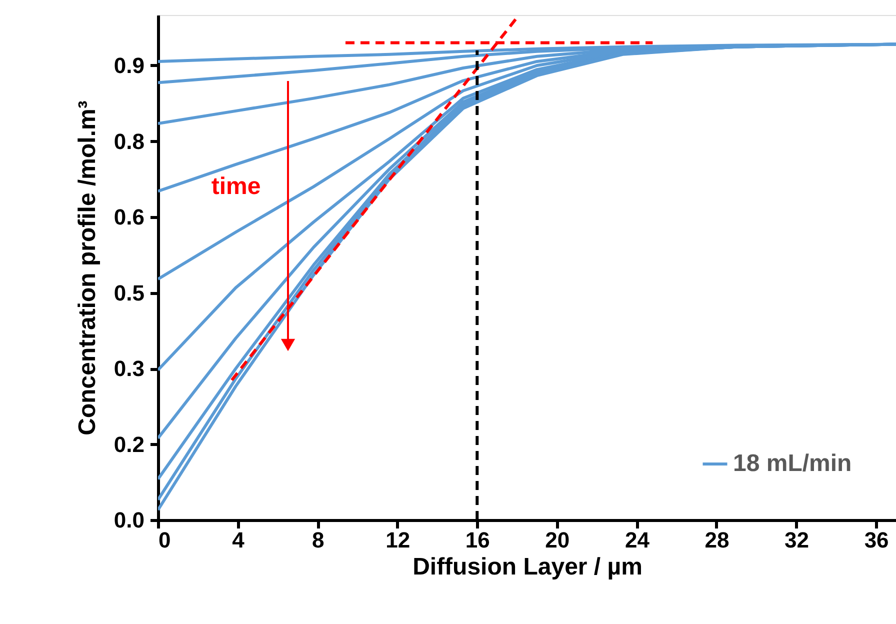 The image size is (896, 624). What do you see at coordinates (236, 186) in the screenshot?
I see `annotation: time` at bounding box center [236, 186].